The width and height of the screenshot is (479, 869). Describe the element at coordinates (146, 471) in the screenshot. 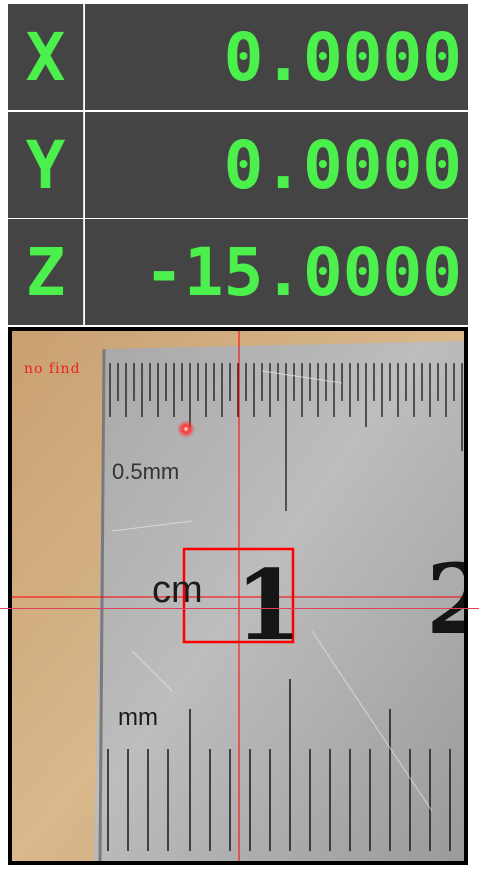

I see `ruler-label-half-mm: 0.5mm` at that location.